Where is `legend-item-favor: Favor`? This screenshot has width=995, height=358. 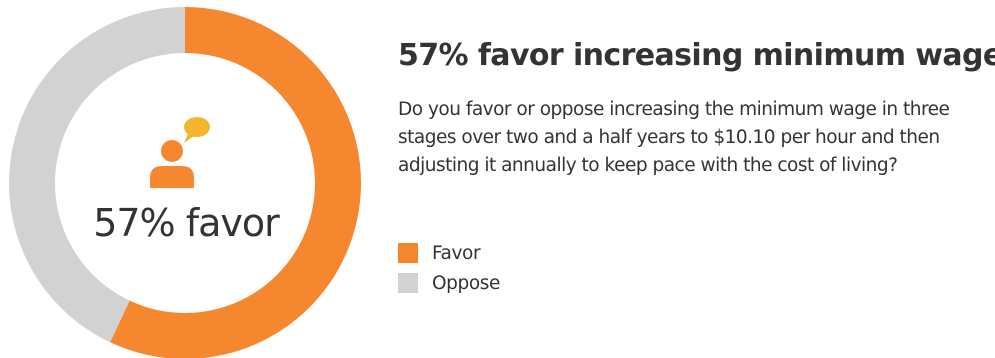
legend-item-favor: Favor is located at coordinates (449, 253).